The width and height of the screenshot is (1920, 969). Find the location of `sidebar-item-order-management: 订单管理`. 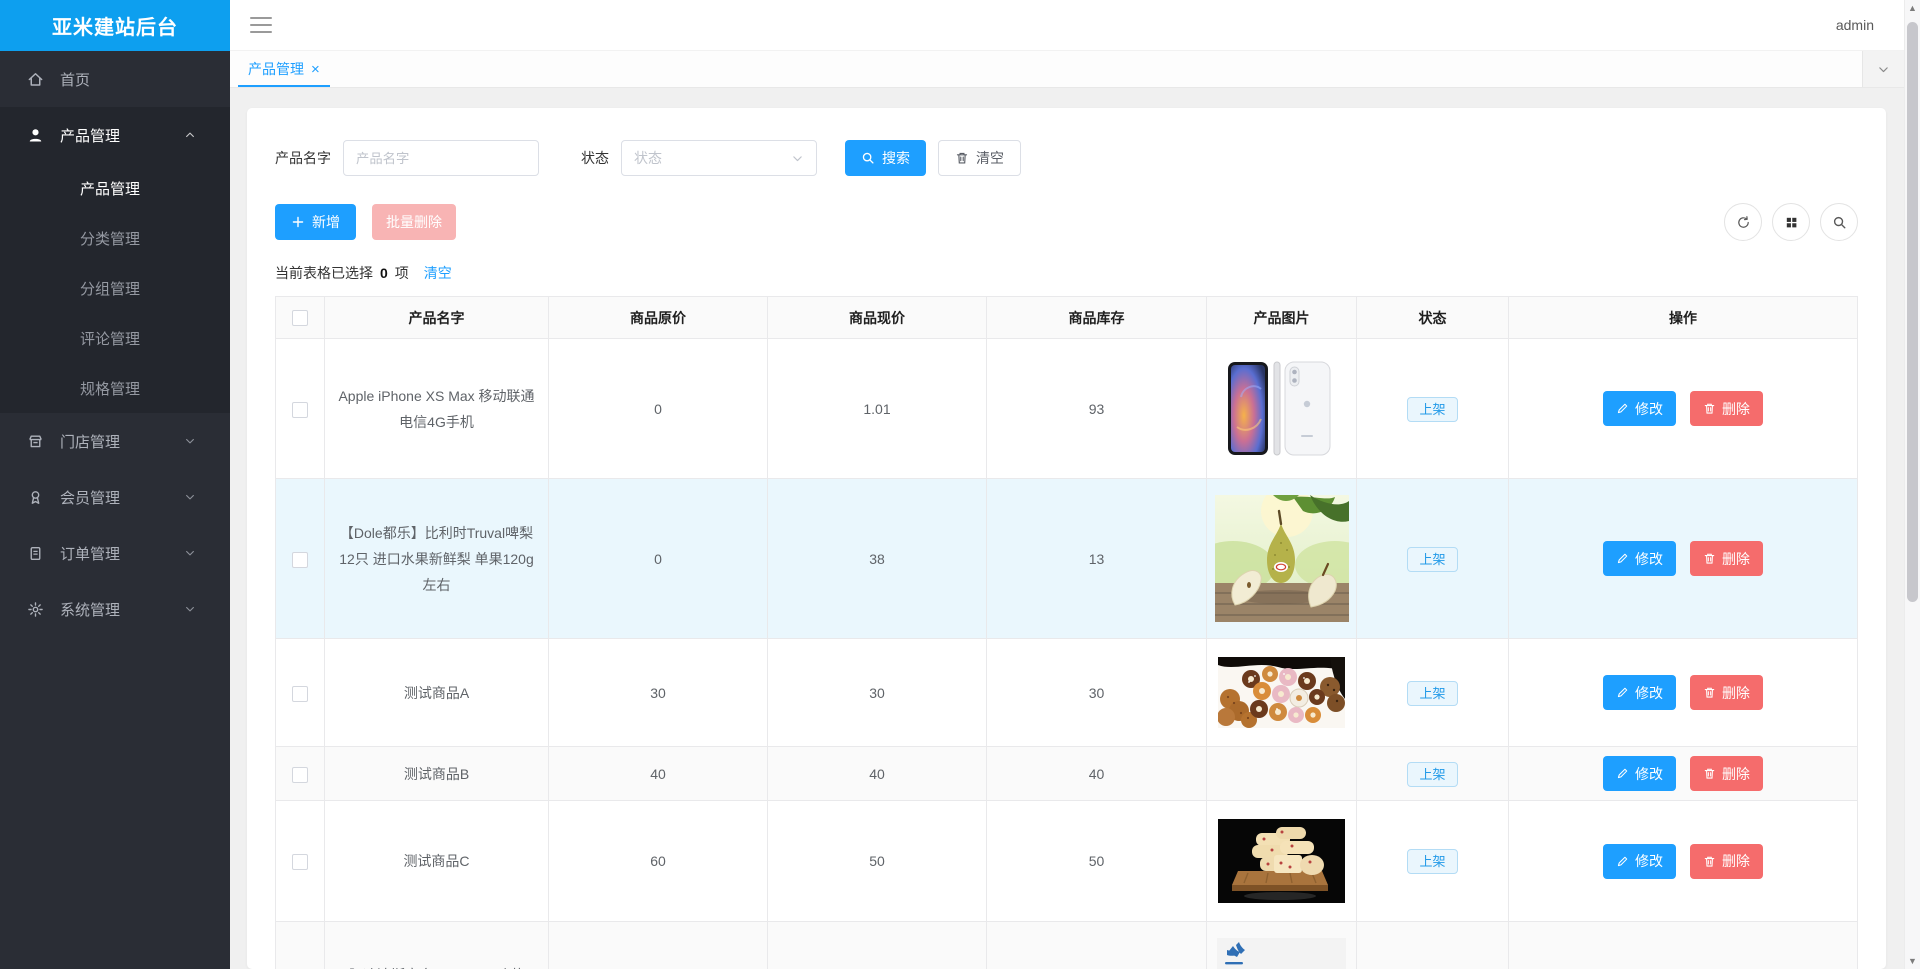

sidebar-item-order-management: 订单管理 is located at coordinates (115, 553).